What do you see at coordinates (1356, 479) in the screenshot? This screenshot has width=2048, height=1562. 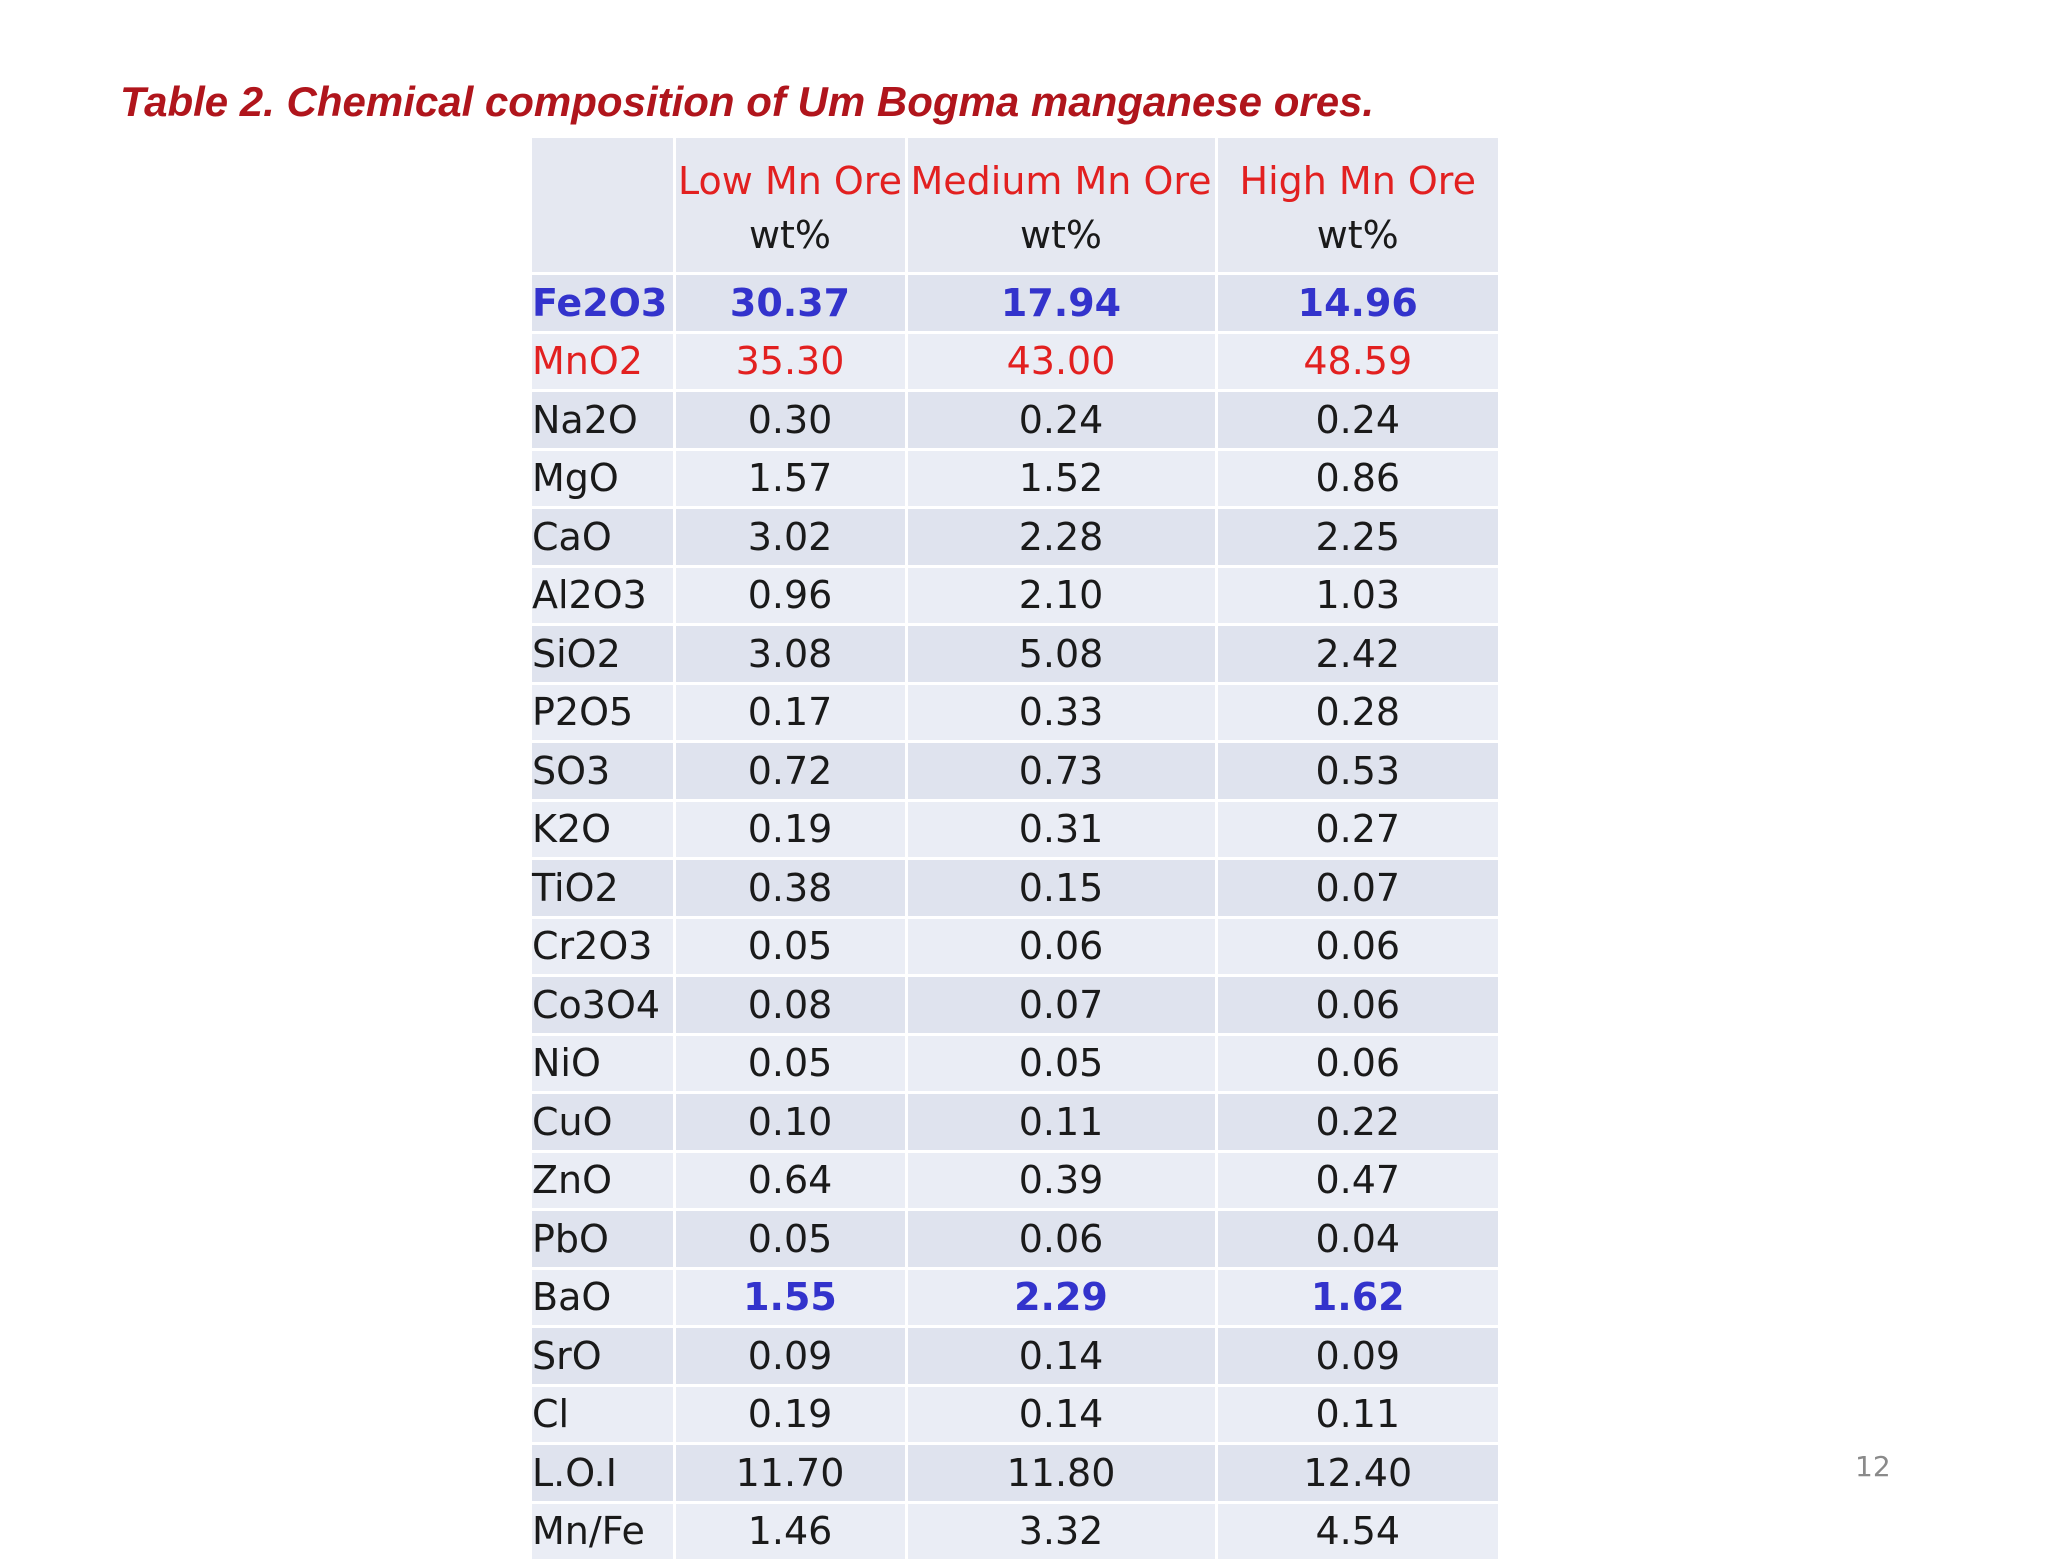 I see `cell-high: 0.86` at bounding box center [1356, 479].